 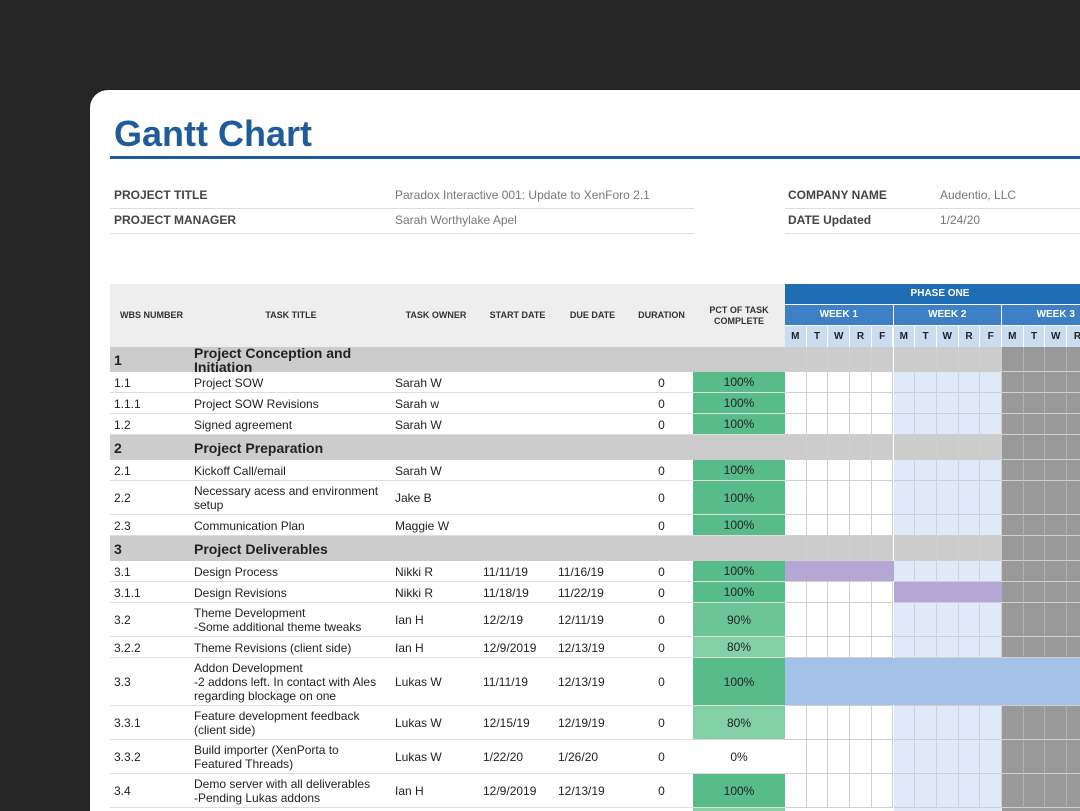 What do you see at coordinates (240, 470) in the screenshot?
I see `cell-title: Kickoff Call/email` at bounding box center [240, 470].